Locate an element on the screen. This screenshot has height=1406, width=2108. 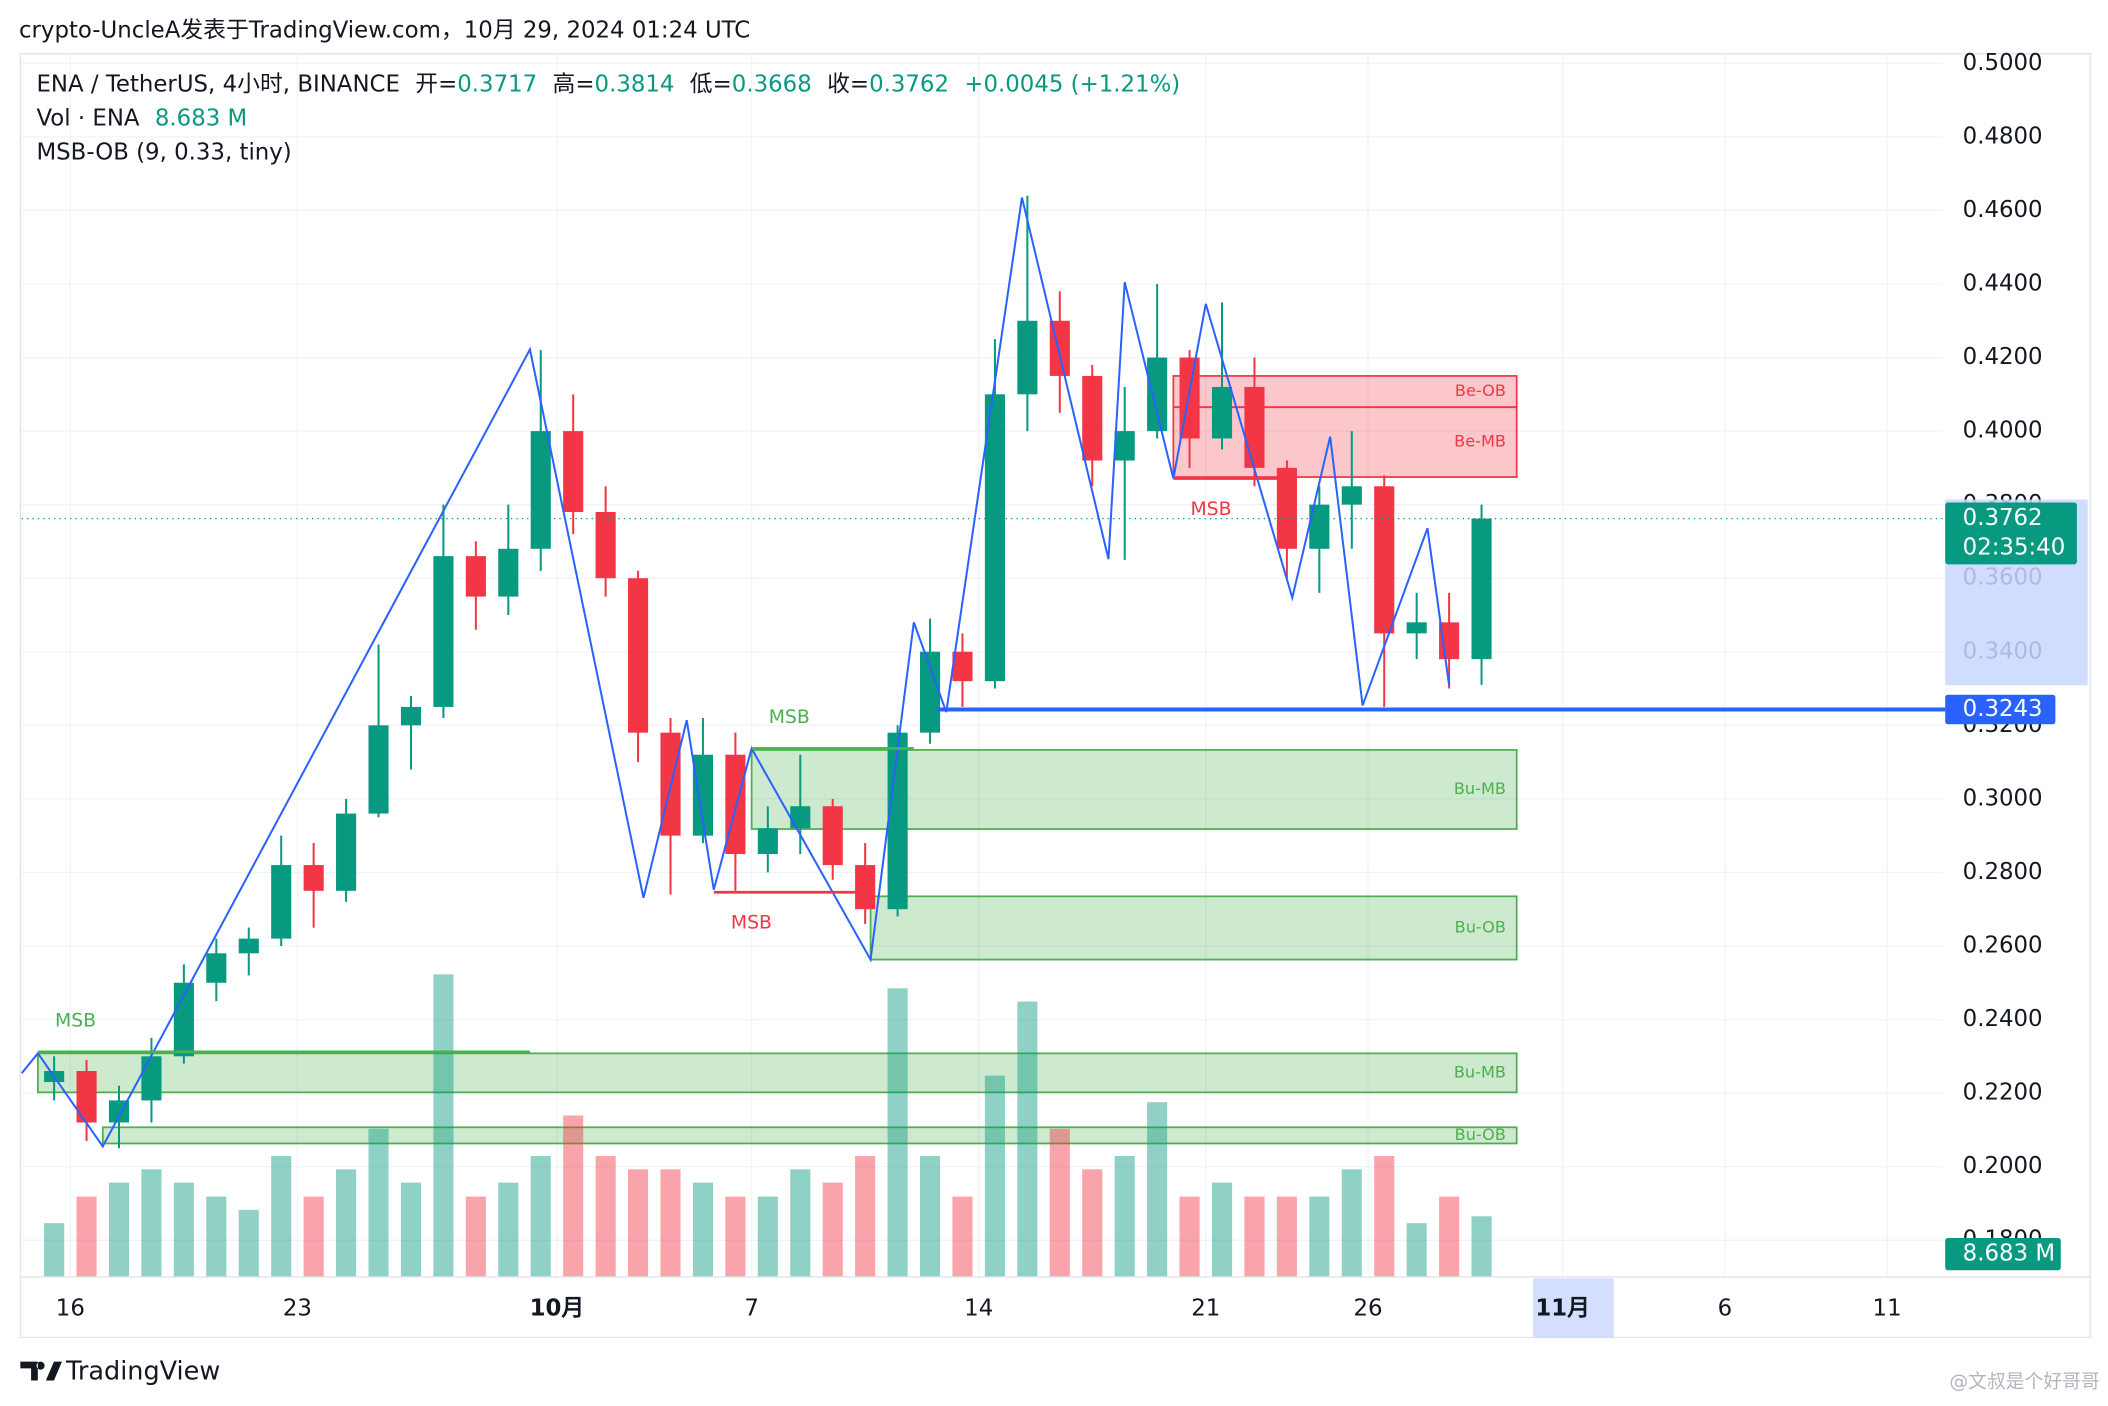
zone-label: Be-OB is located at coordinates (1480, 390).